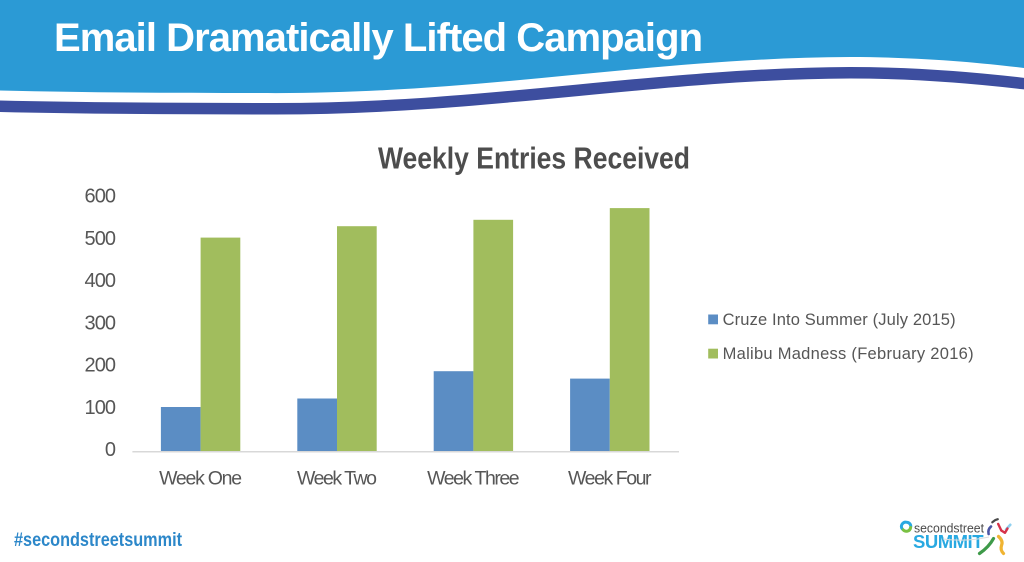 This screenshot has width=1024, height=562. Describe the element at coordinates (101, 239) in the screenshot. I see `svg-text: 500` at that location.